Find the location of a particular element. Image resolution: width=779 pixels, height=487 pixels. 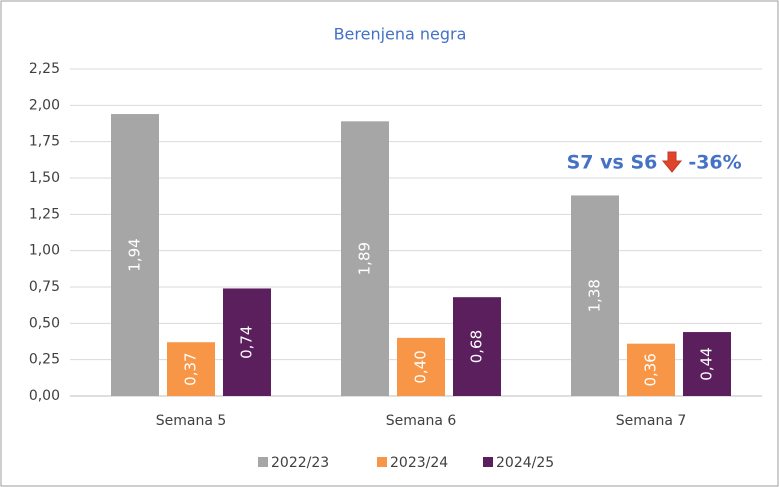

y-tick-label: 0,75 is located at coordinates (44, 287).